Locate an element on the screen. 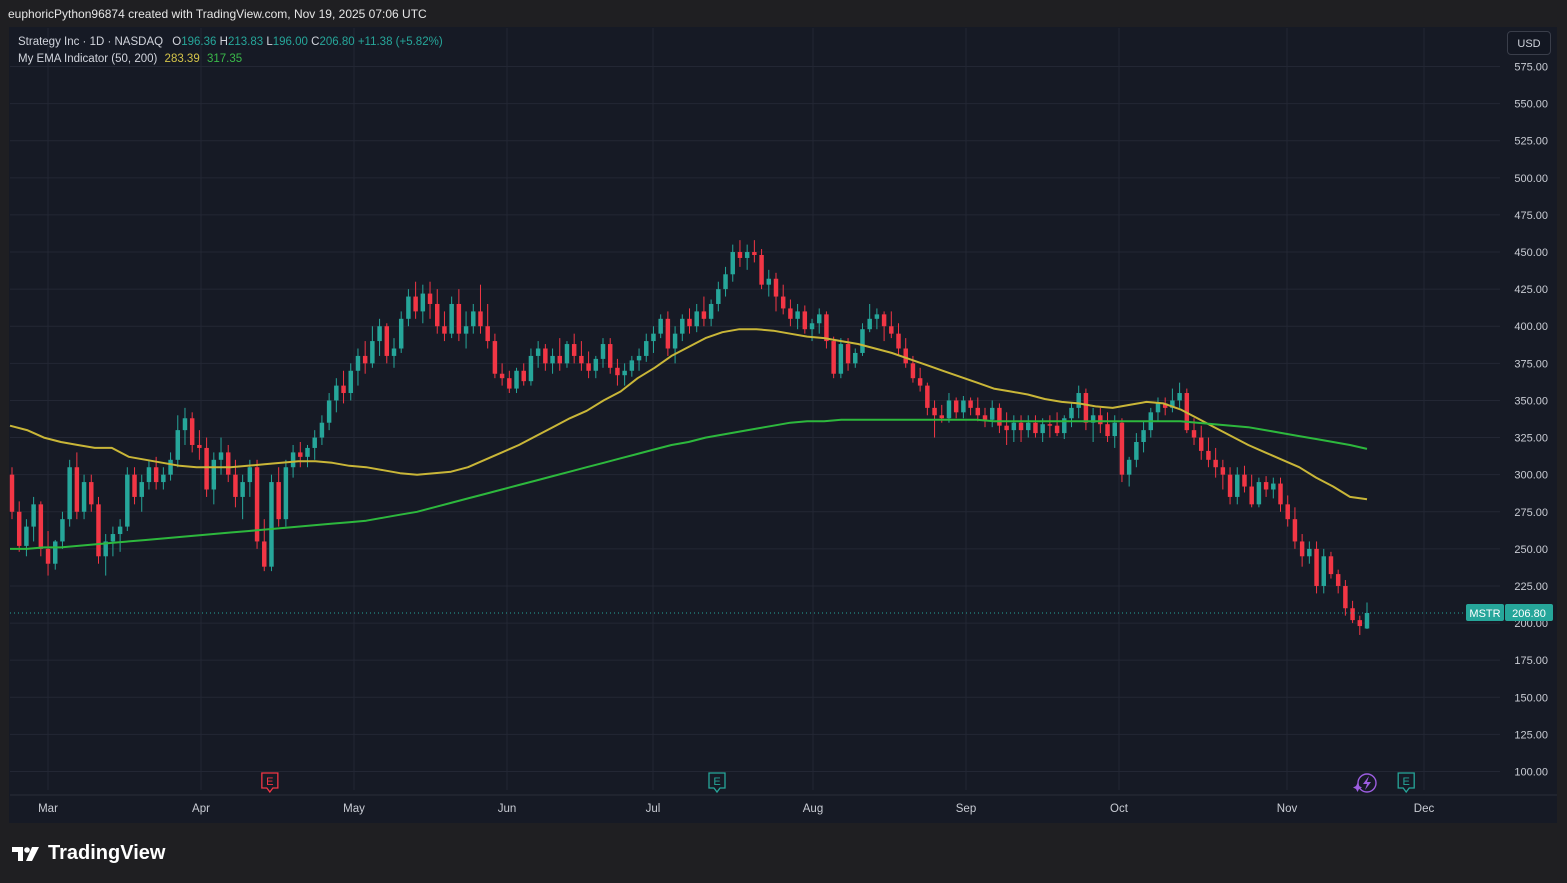 Image resolution: width=1567 pixels, height=883 pixels. ticker-tag is located at coordinates (1485, 612).